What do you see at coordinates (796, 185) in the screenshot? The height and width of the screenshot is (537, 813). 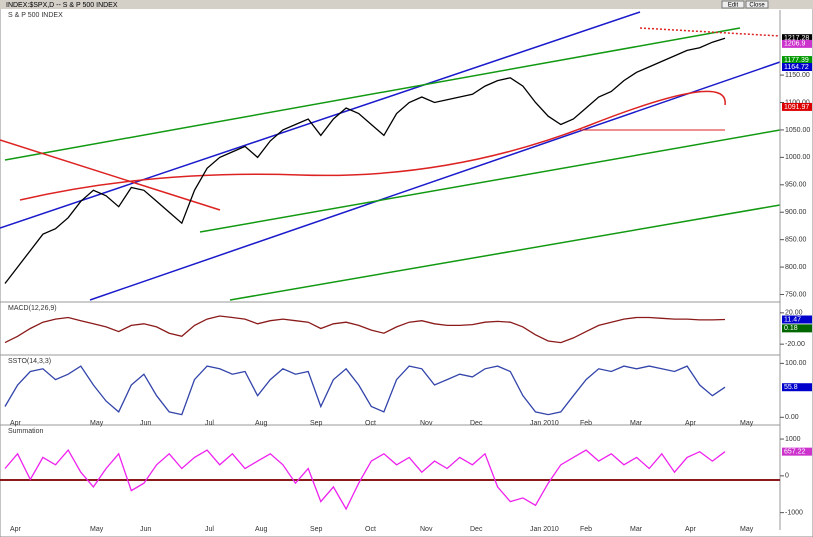 I see `y-tick-label: 950.00` at bounding box center [796, 185].